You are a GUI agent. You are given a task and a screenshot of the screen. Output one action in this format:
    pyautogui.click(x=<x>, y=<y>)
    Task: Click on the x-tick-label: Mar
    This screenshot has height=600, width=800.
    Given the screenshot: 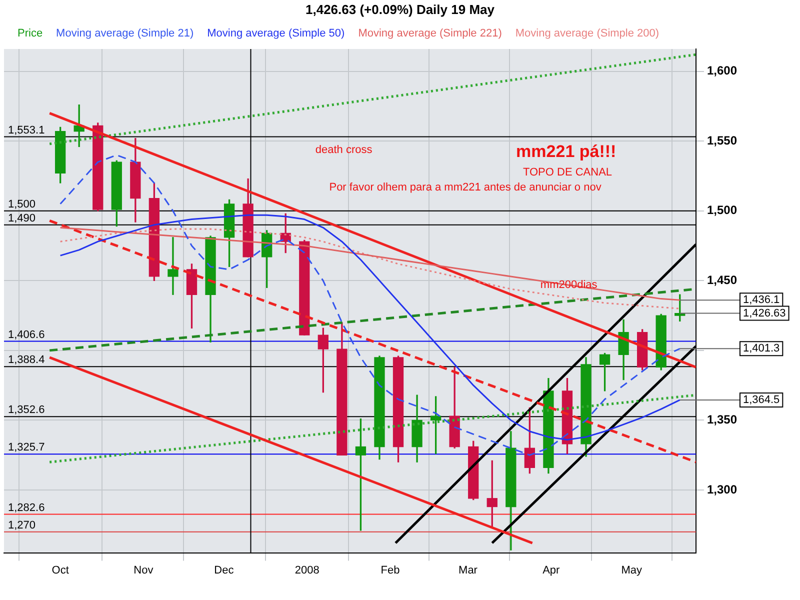 What is the action you would take?
    pyautogui.click(x=468, y=570)
    